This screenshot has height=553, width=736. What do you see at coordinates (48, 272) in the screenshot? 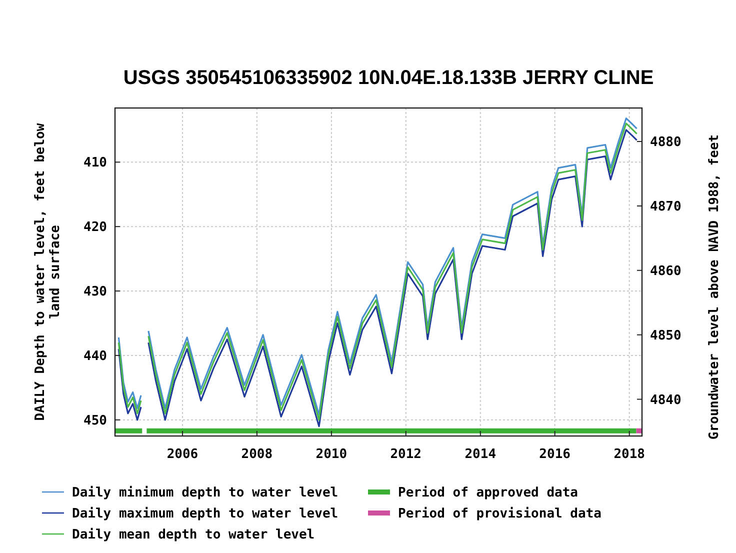
I see `y-axis-title: DAILY Depth to water level, feet below land surface` at bounding box center [48, 272].